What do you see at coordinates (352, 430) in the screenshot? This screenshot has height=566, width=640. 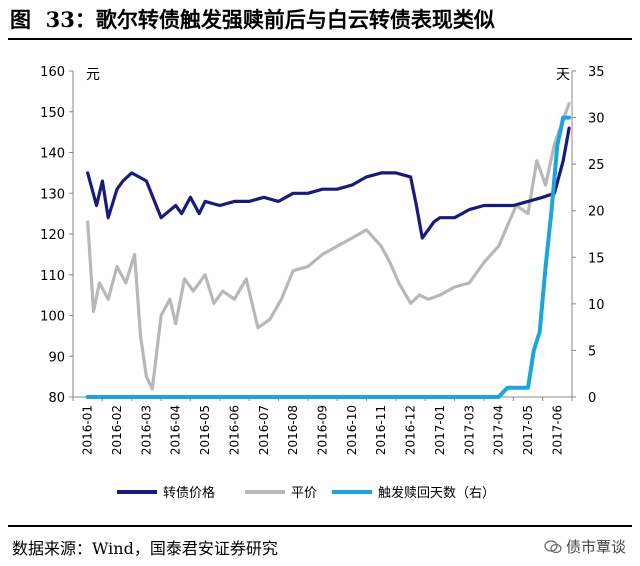 I see `x-tick-label: 2016-10` at bounding box center [352, 430].